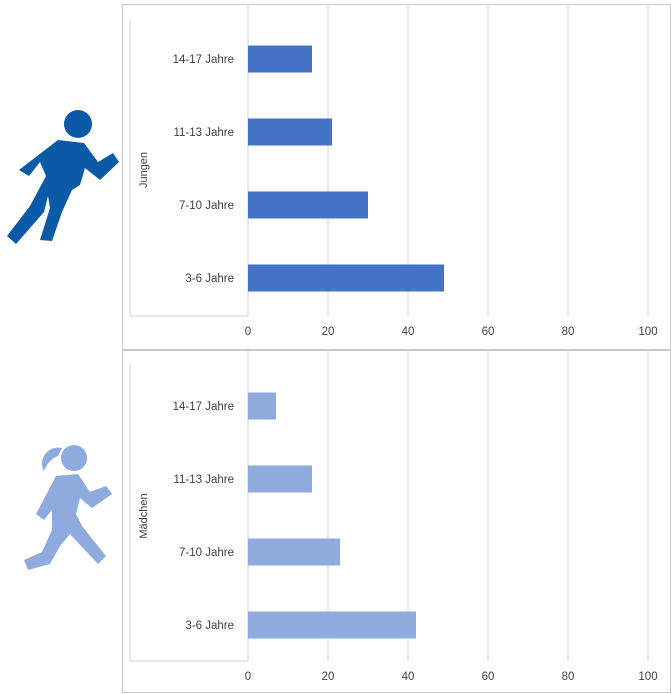 This screenshot has height=694, width=671. I want to click on running-boy-icon, so click(63, 177).